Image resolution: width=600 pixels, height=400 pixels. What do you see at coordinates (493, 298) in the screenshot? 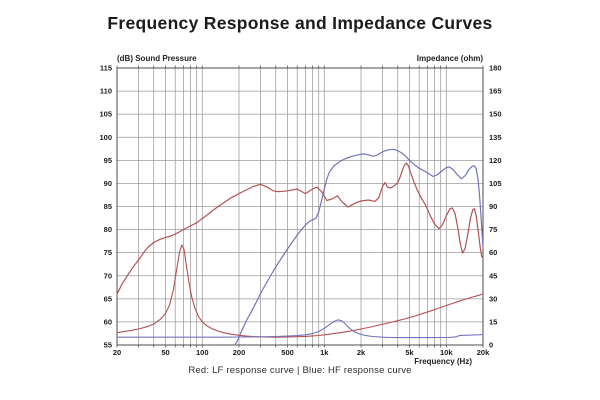
I see `right-tick-label: 30` at bounding box center [493, 298].